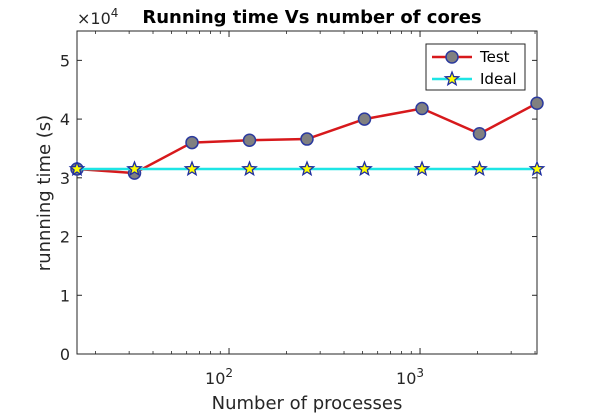 The height and width of the screenshot is (415, 592). Describe the element at coordinates (494, 57) in the screenshot. I see `legend-test-label: Test` at that location.